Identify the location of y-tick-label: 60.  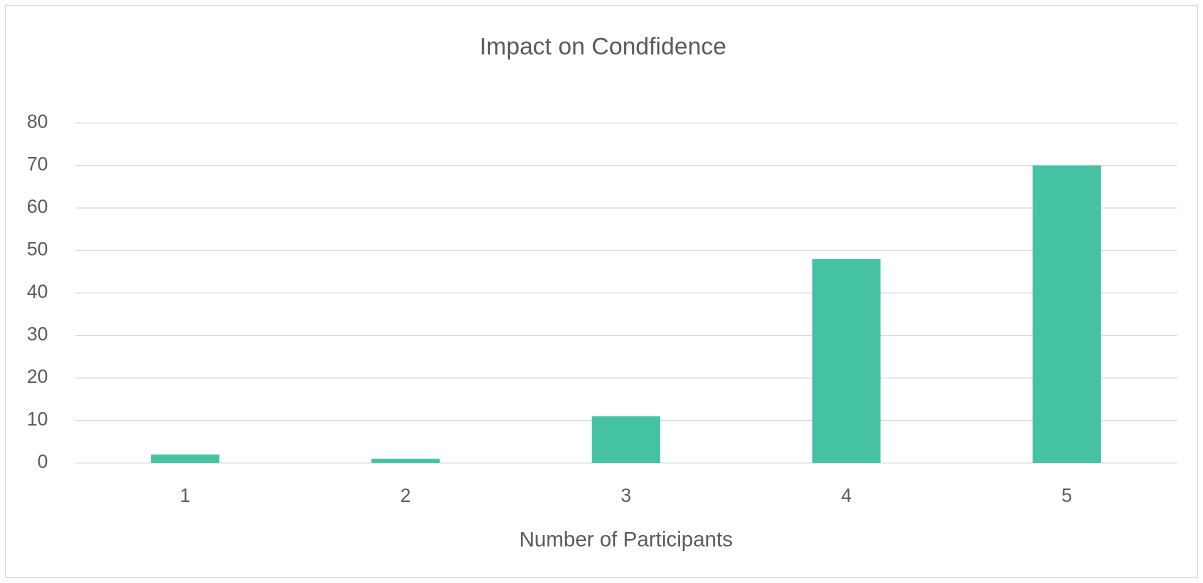
(37, 207).